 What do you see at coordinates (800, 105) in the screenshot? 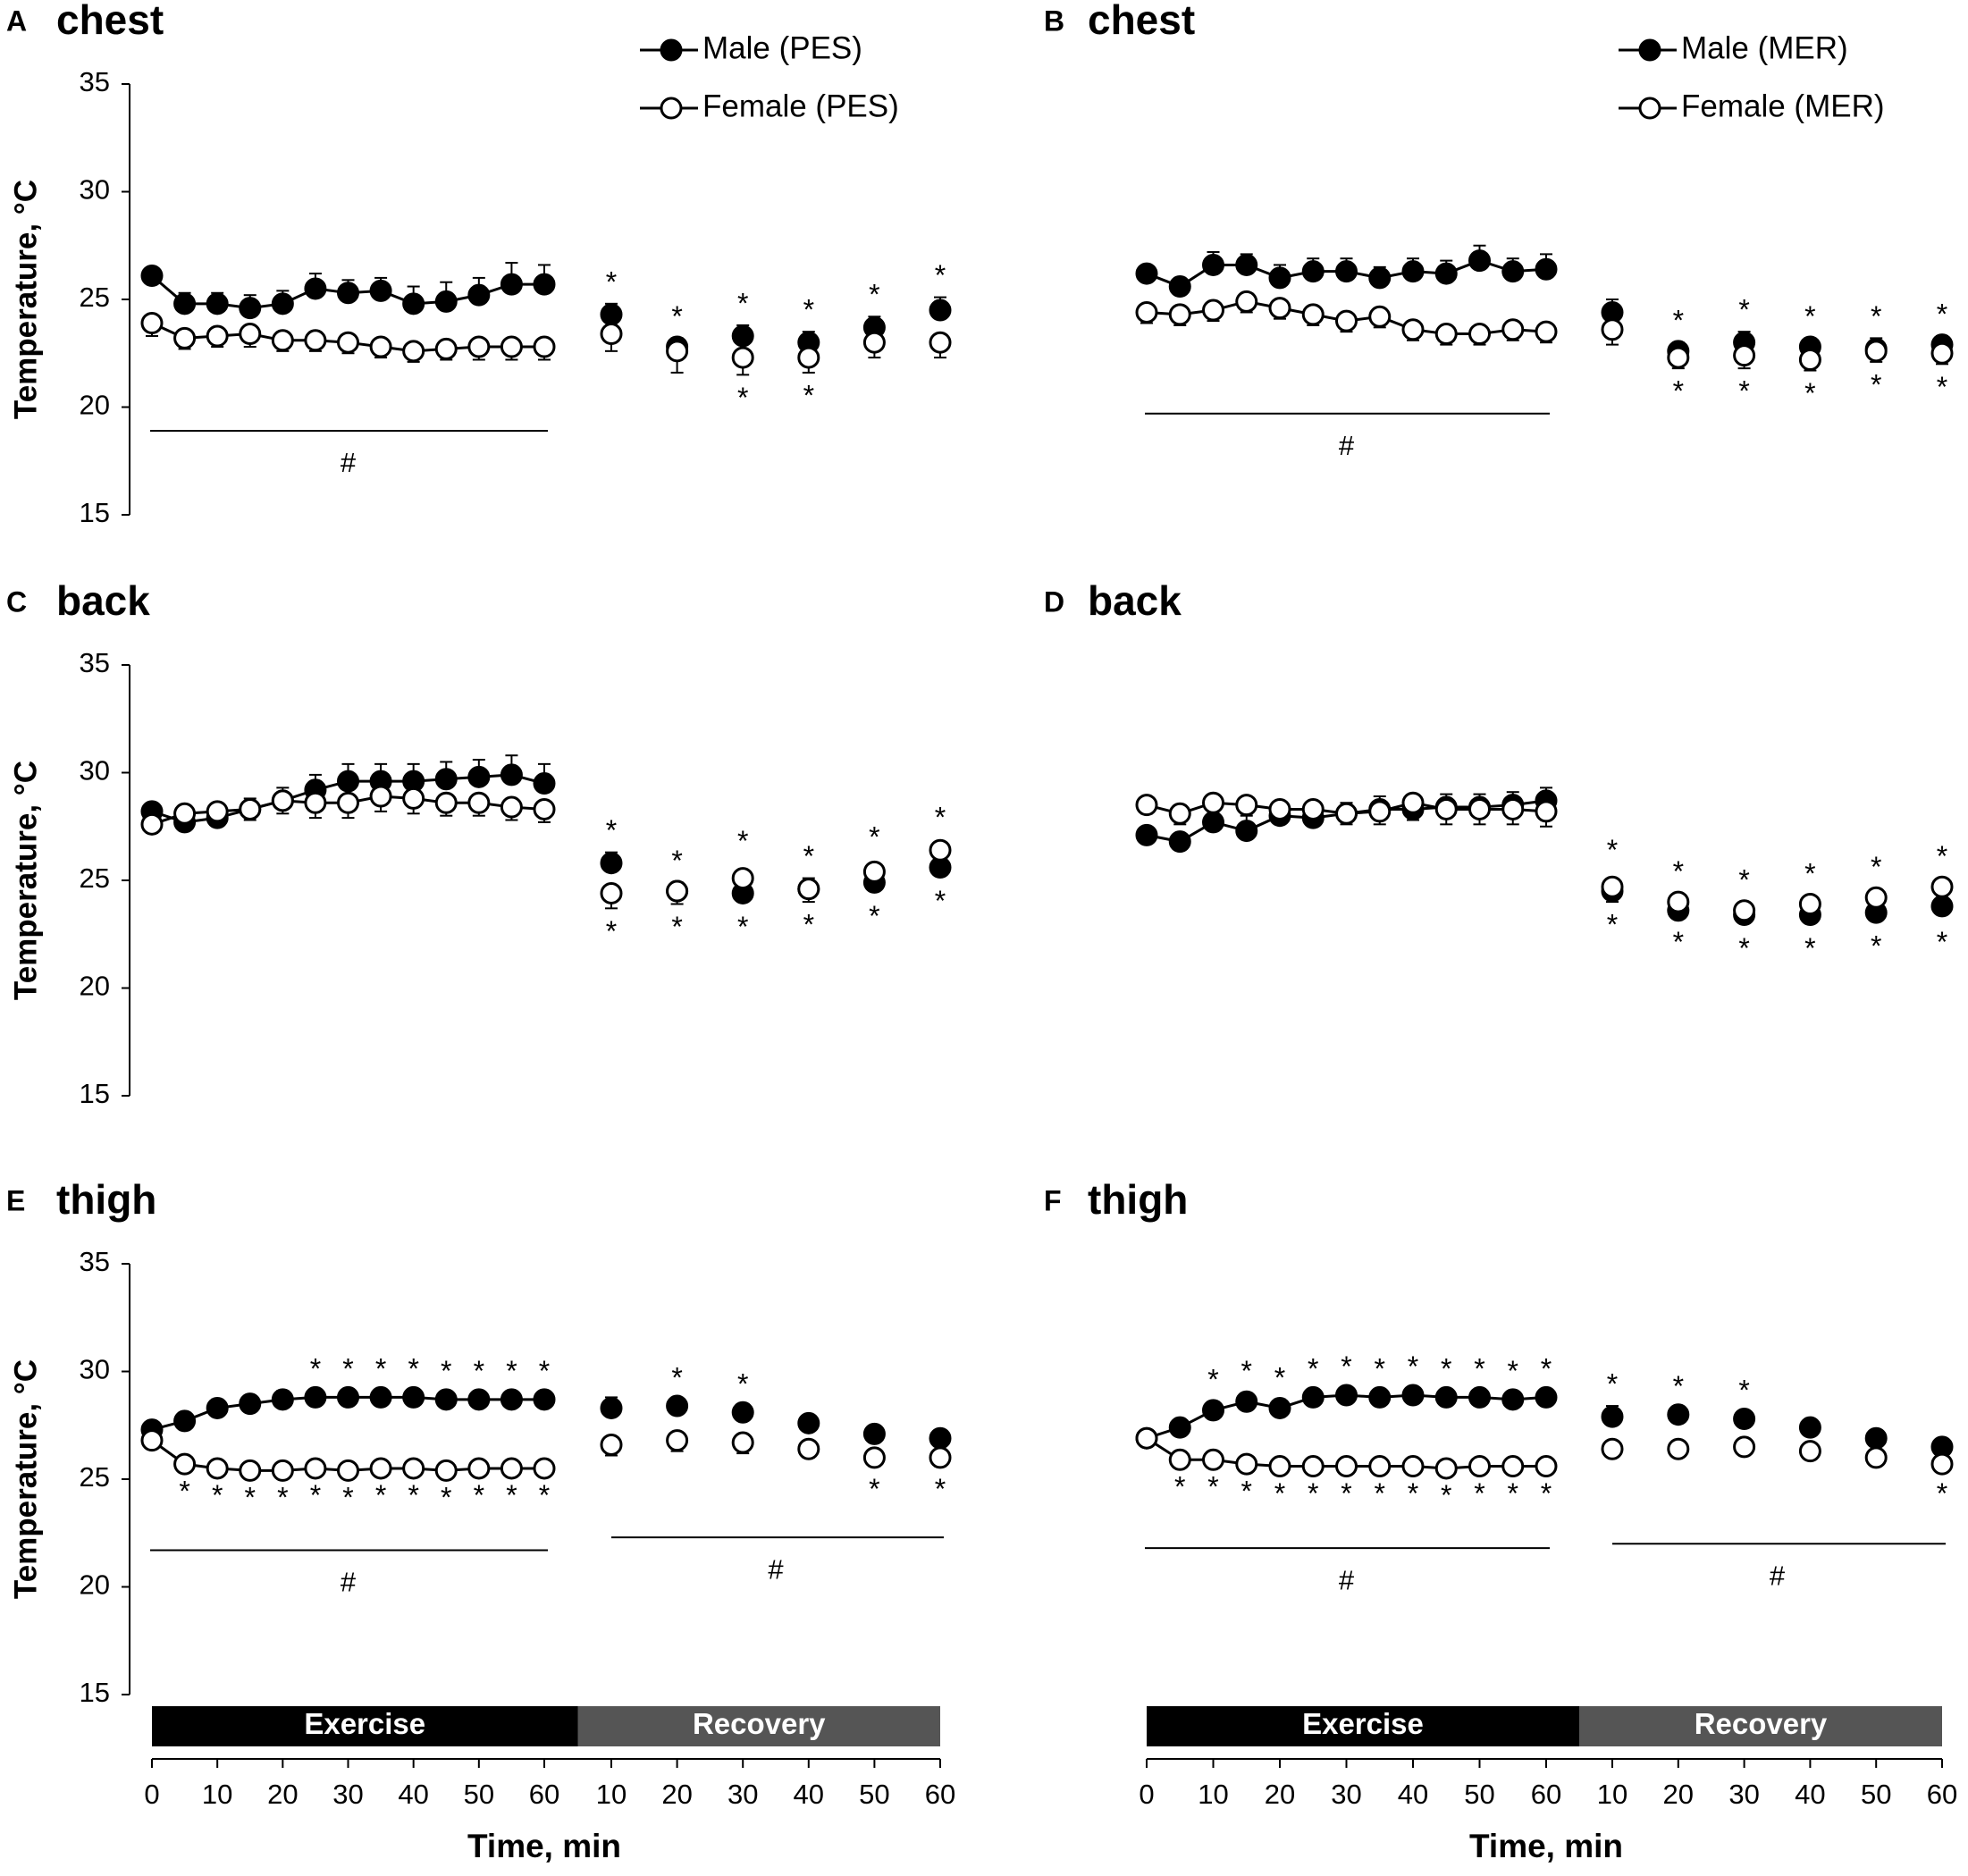
I see `legend-label: Female (PES)` at bounding box center [800, 105].